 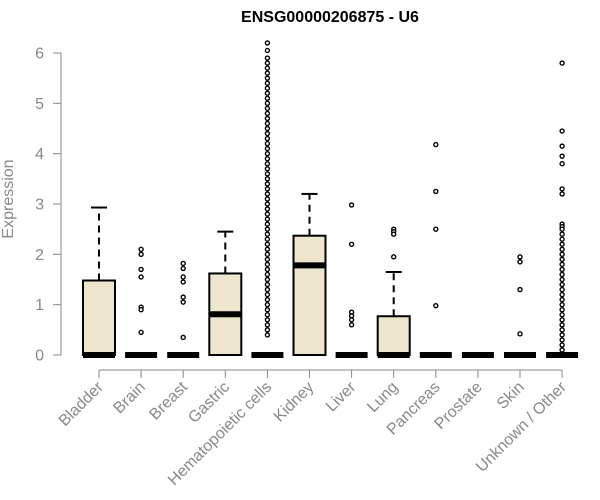 I want to click on chart-title: ENSG00000206875 - U6, so click(x=330, y=17).